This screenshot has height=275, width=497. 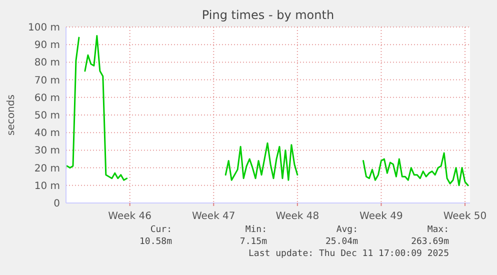 What do you see at coordinates (47, 168) in the screenshot?
I see `y-tick-label: 20 m` at bounding box center [47, 168].